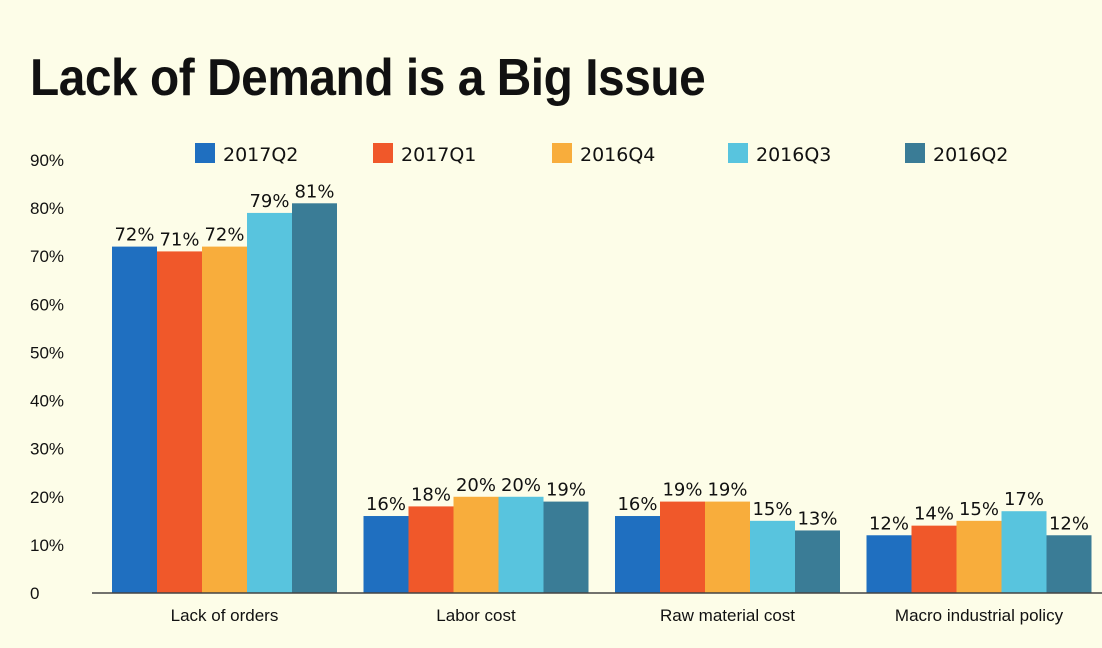 The image size is (1102, 648). Describe the element at coordinates (617, 155) in the screenshot. I see `legend-label: 2016Q4` at that location.